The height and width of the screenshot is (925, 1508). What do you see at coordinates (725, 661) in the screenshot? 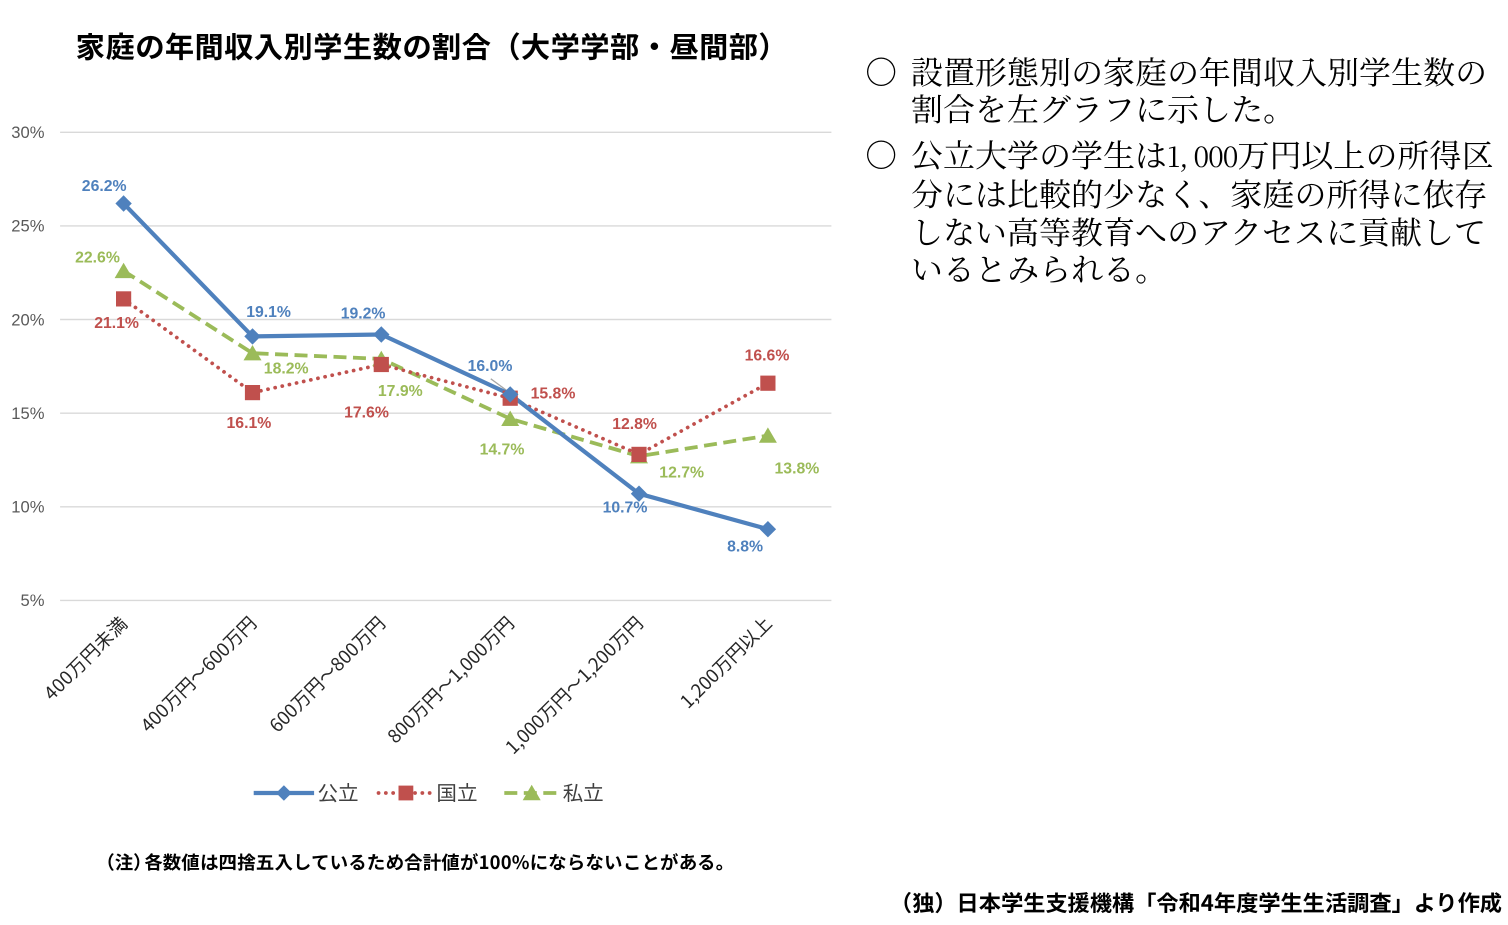
I see `svg-text: 1,200万円以上` at bounding box center [725, 661].